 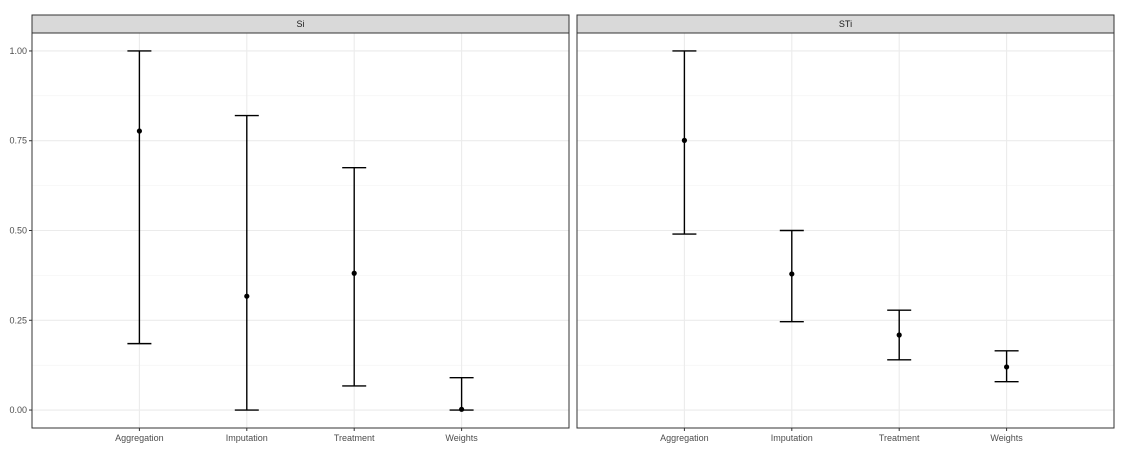 I want to click on y-tick-label: 0.75, so click(x=18, y=141).